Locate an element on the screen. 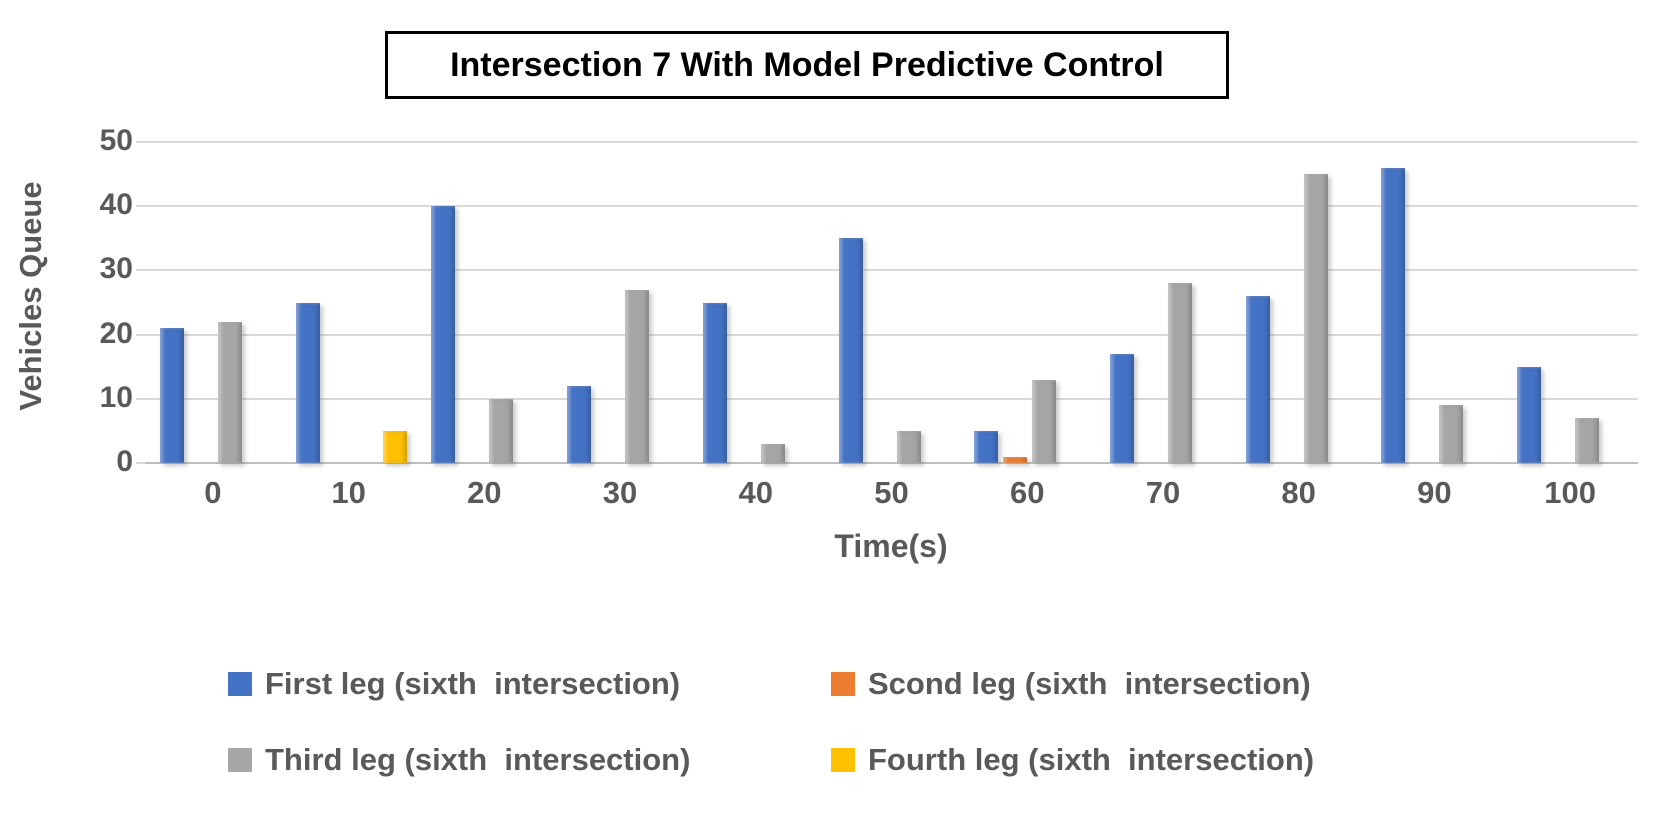 Image resolution: width=1670 pixels, height=813 pixels. bar-series4-t10 is located at coordinates (394, 446).